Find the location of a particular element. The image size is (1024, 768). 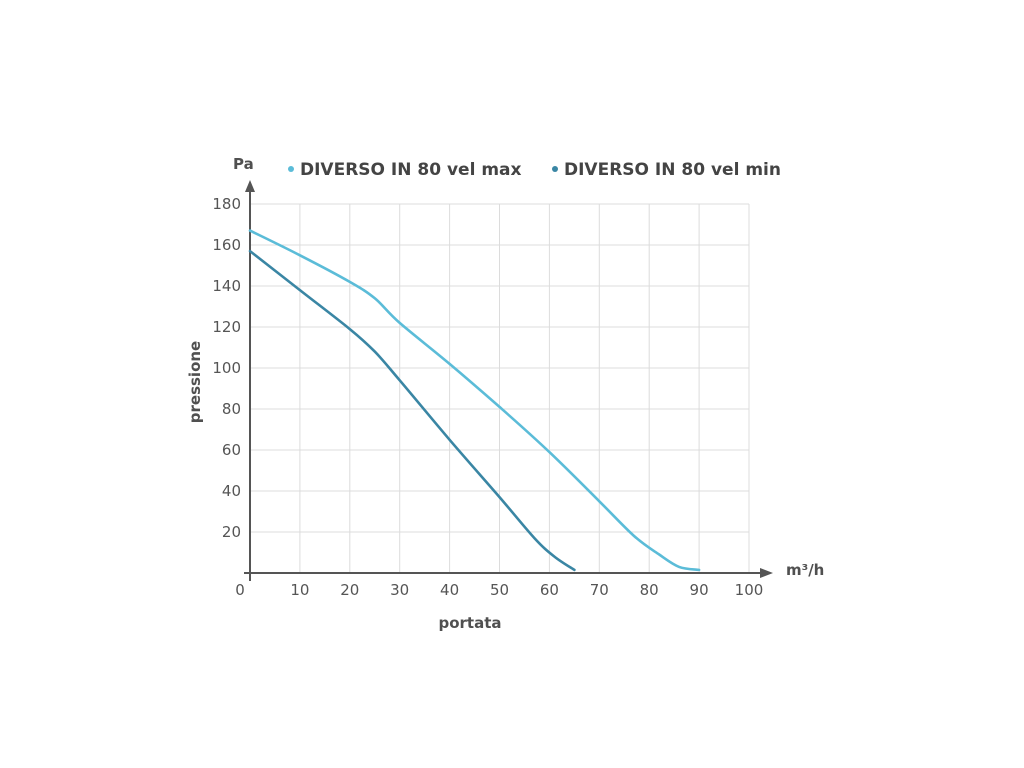

y-axis-title: pressione is located at coordinates (195, 382).